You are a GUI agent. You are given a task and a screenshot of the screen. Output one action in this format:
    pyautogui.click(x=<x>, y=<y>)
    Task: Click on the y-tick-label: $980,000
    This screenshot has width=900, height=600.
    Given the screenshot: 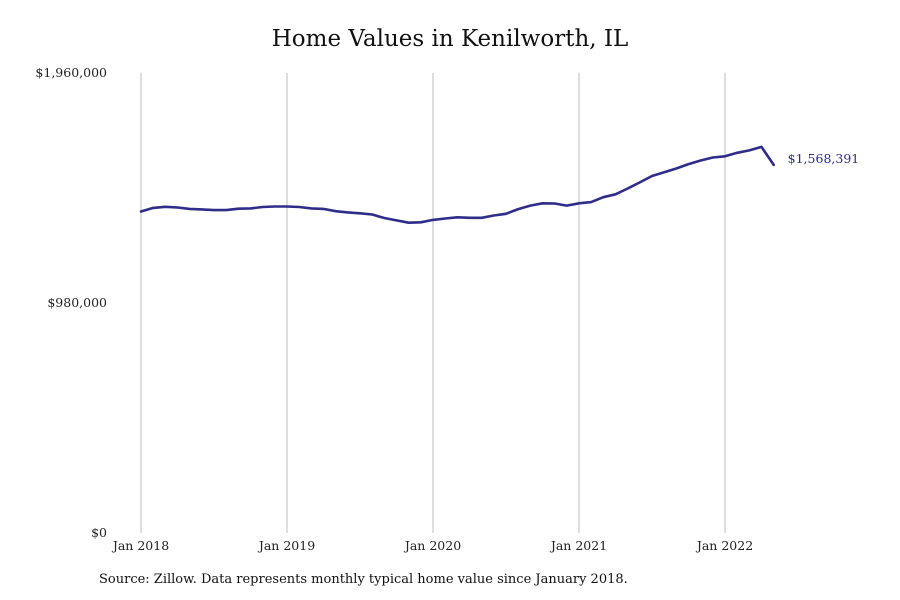 What is the action you would take?
    pyautogui.click(x=77, y=302)
    